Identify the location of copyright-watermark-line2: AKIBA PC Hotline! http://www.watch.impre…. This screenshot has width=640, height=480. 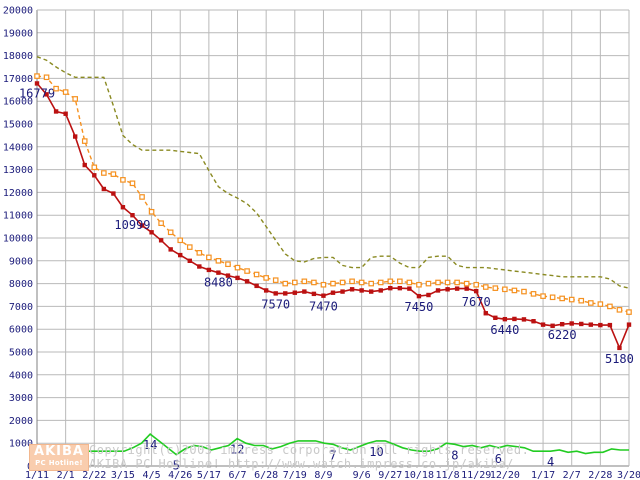
(301, 464).